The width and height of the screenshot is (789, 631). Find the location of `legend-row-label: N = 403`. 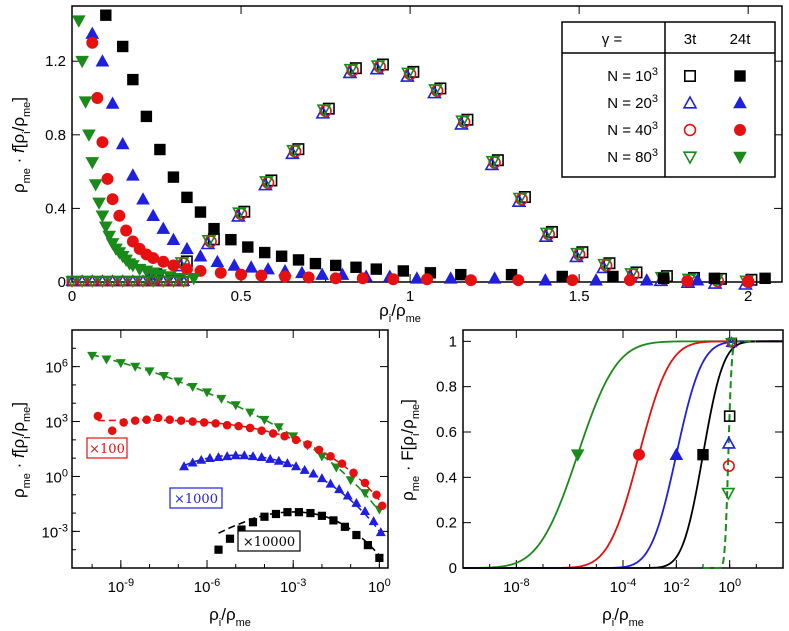

legend-row-label: N = 403 is located at coordinates (632, 129).